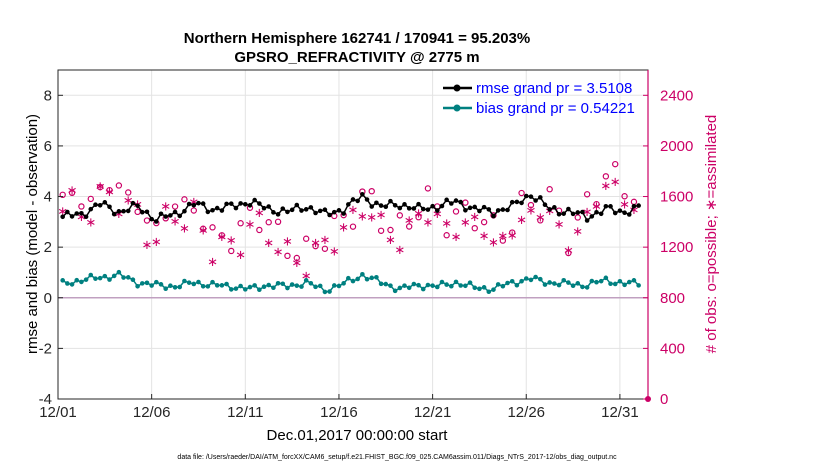 The width and height of the screenshot is (830, 470). I want to click on x-tick-label: 12/11, so click(245, 412).